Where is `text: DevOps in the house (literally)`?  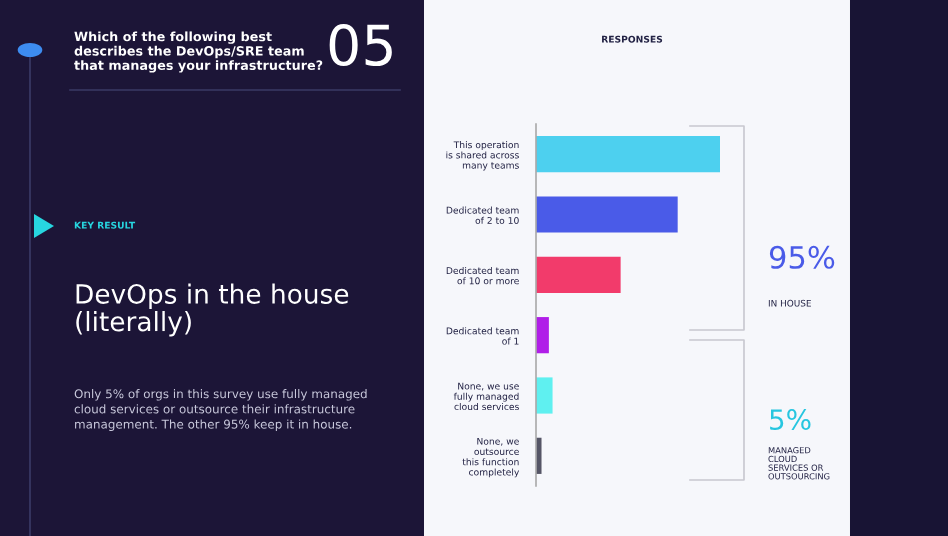
text: DevOps in the house (literally) is located at coordinates (212, 310).